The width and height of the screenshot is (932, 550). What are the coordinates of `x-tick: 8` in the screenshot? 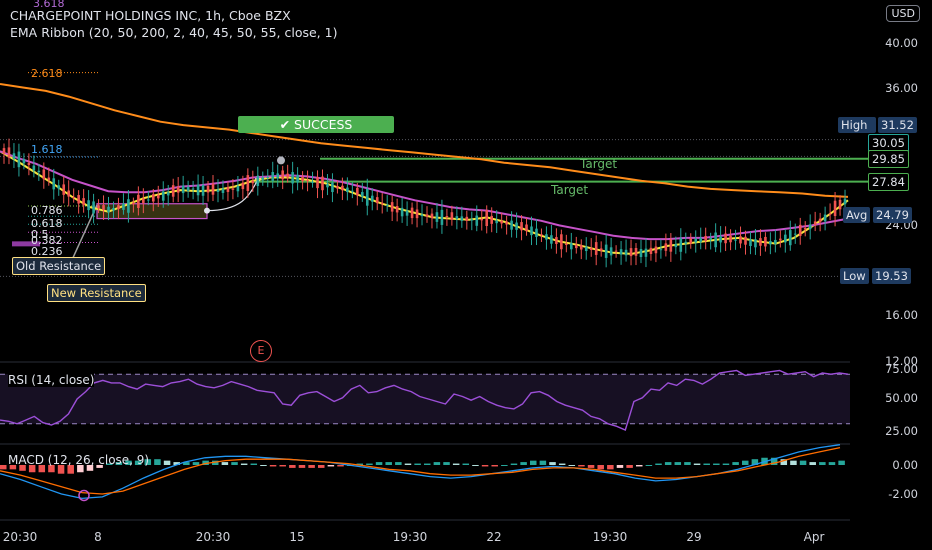 It's located at (98, 537).